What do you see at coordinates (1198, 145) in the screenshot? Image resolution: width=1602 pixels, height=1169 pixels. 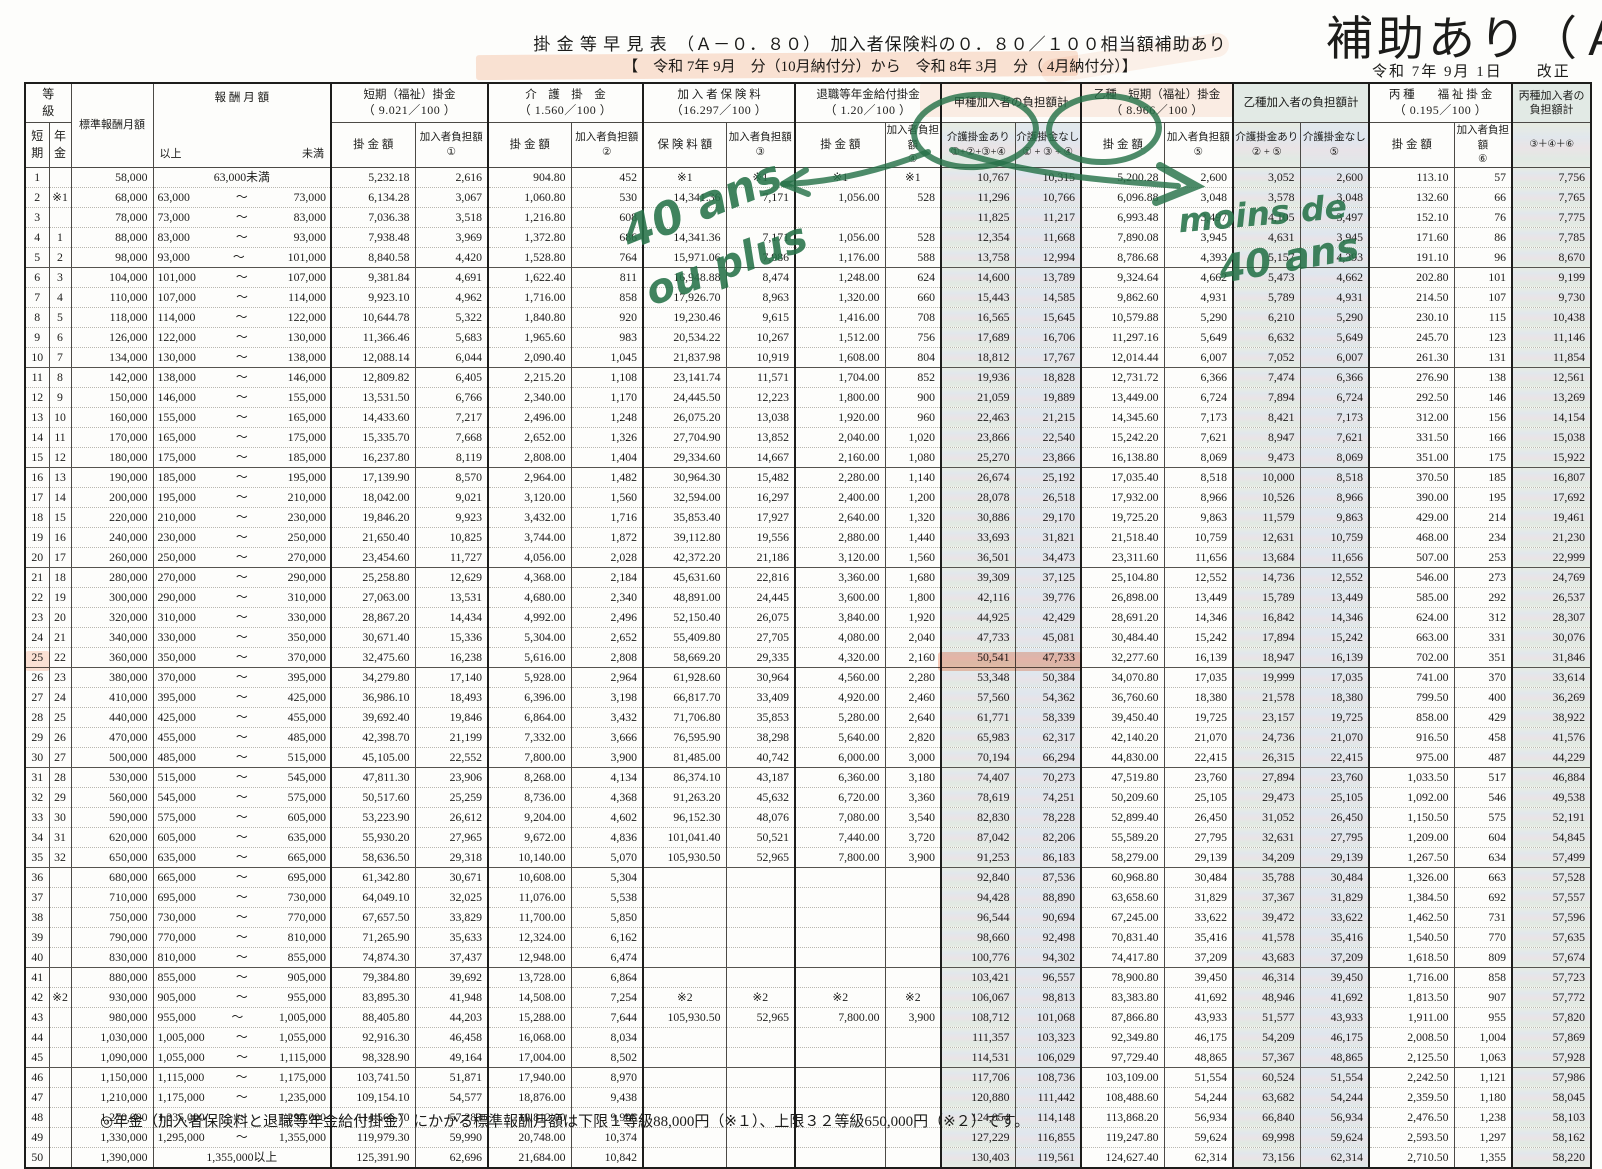 I see `col-header-member-share-5: 加入者負担額 ⑤` at bounding box center [1198, 145].